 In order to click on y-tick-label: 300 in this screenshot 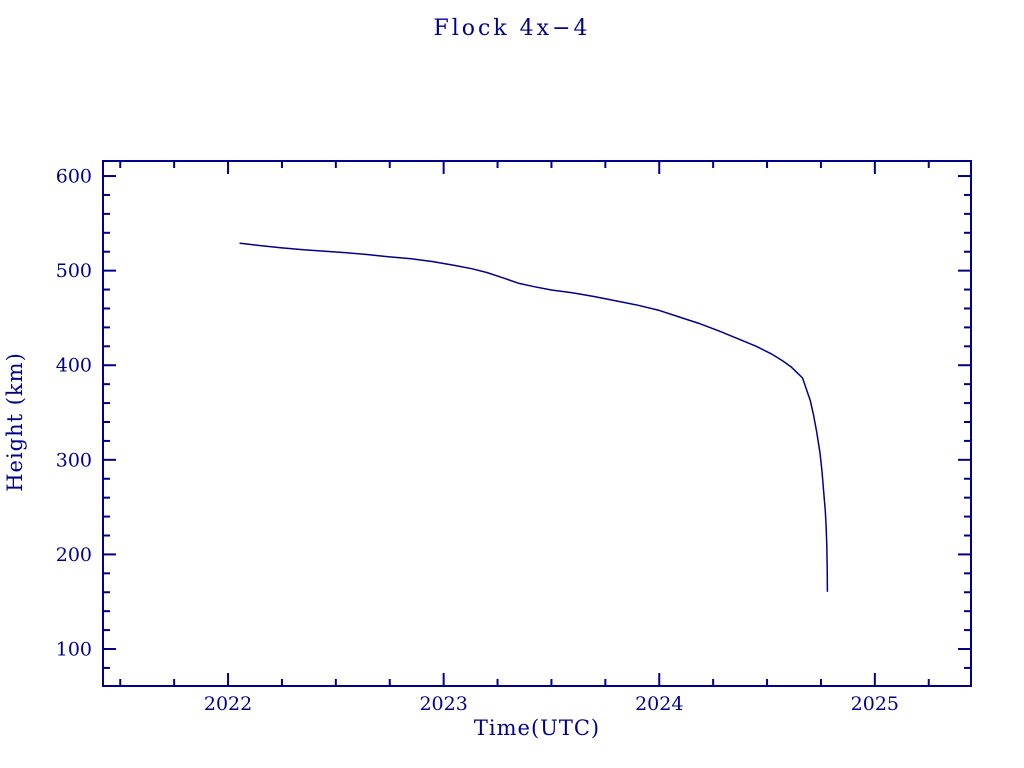, I will do `click(74, 460)`.